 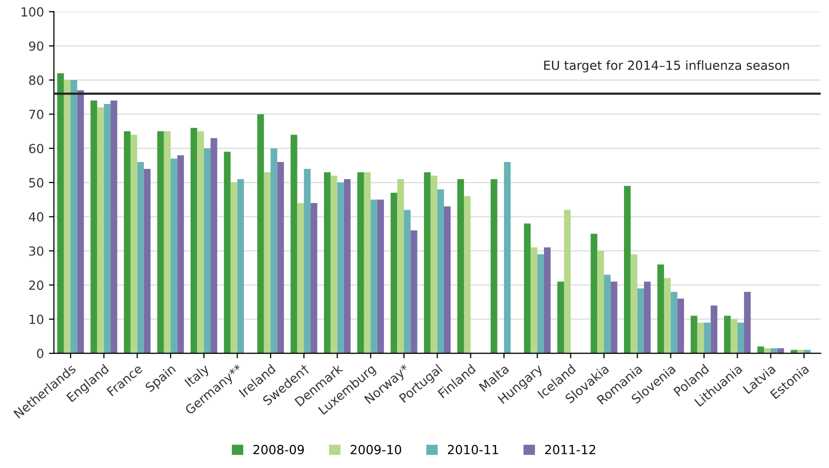 I want to click on y-tick-label: 20, so click(x=36, y=285).